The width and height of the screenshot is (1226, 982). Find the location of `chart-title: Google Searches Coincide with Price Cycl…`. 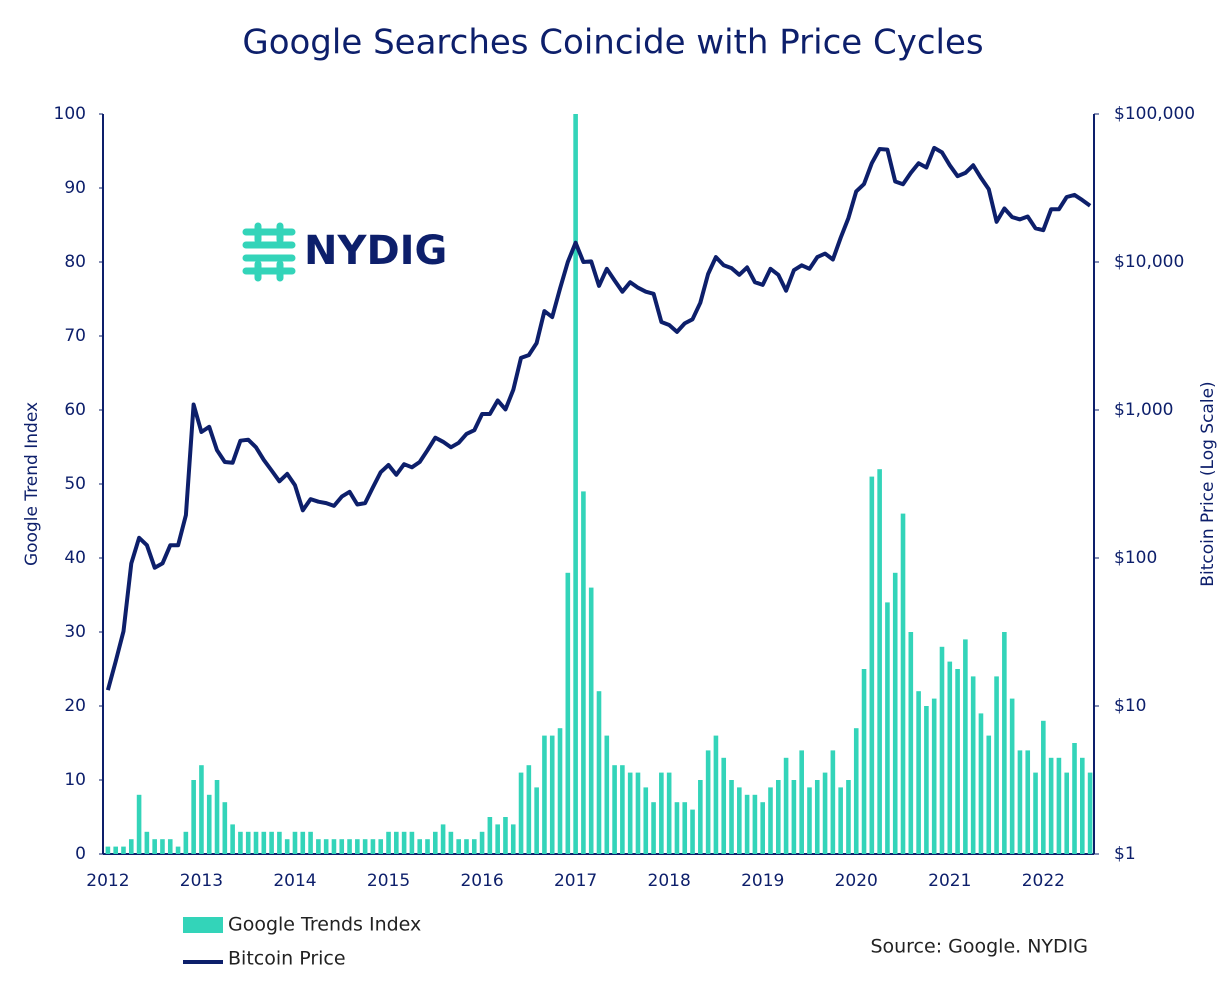

chart-title: Google Searches Coincide with Price Cycl… is located at coordinates (612, 43).